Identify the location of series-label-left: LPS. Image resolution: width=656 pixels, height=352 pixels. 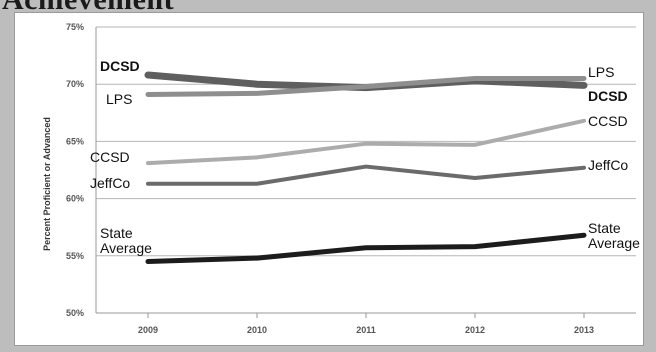
(119, 99).